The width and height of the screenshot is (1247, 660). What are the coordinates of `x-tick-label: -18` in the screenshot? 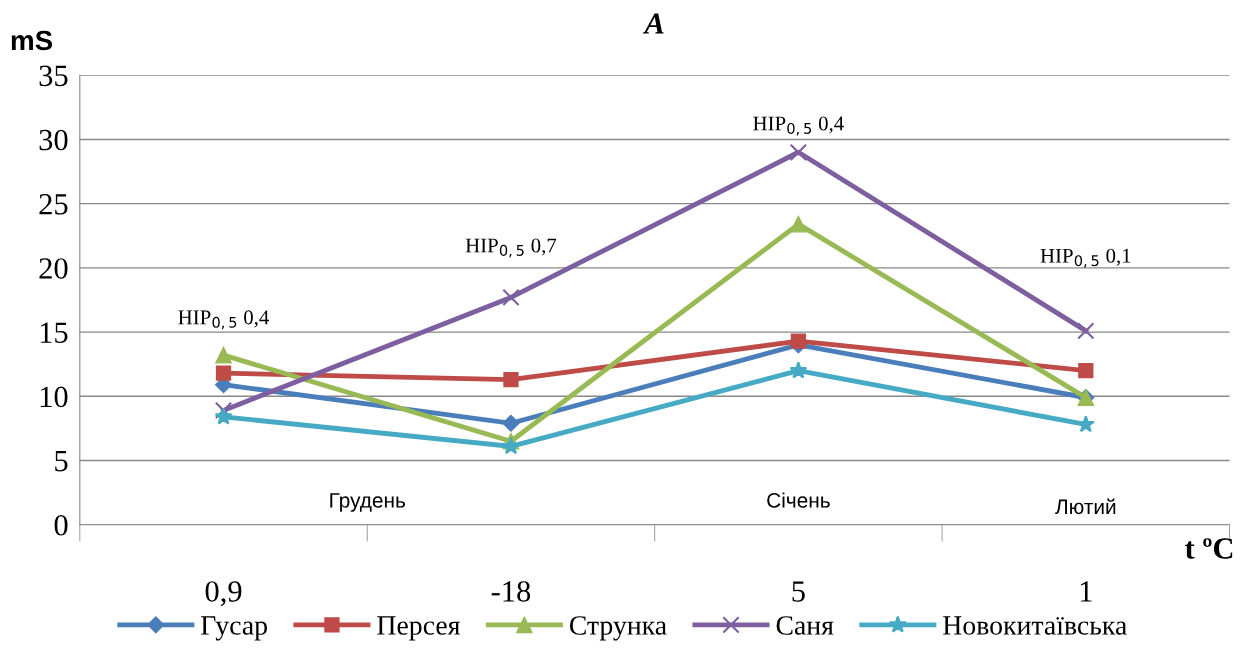 It's located at (511, 591).